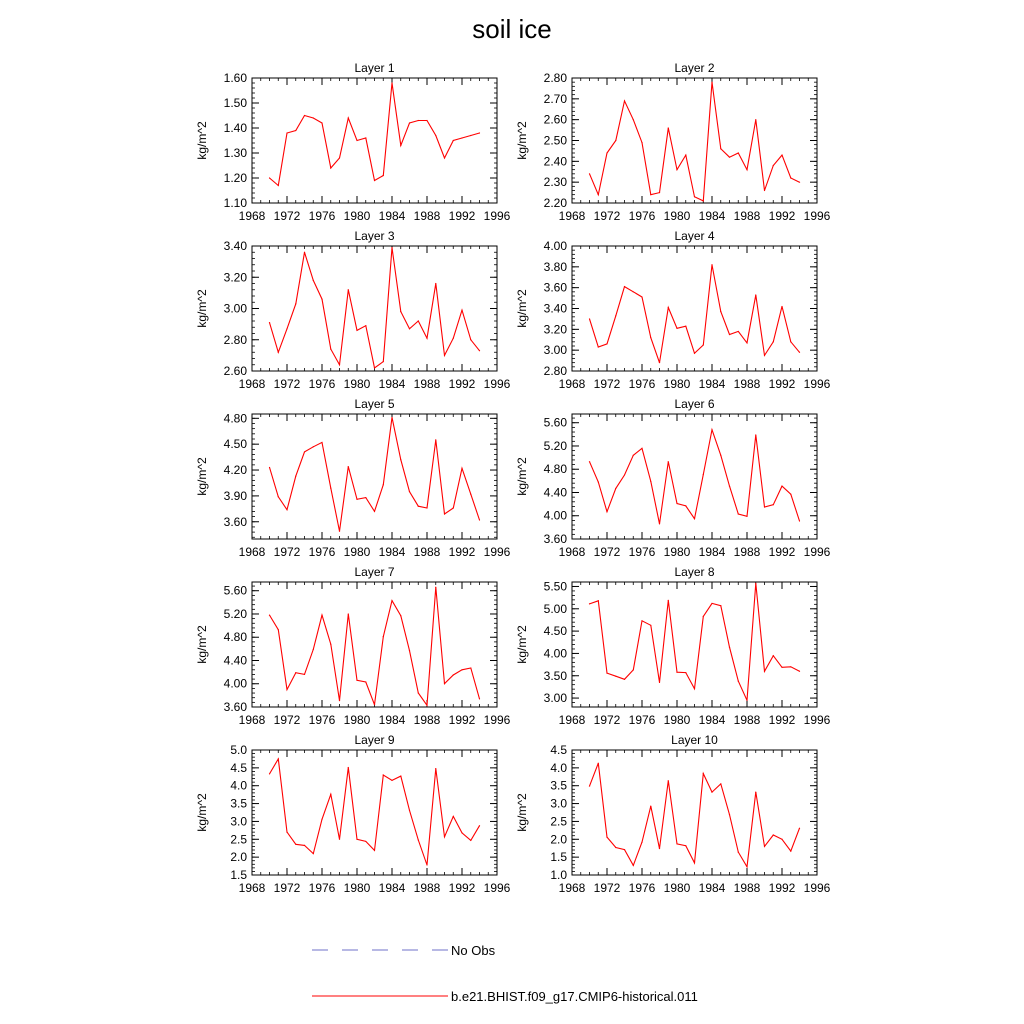  Describe the element at coordinates (556, 492) in the screenshot. I see `y-tick-label: 4.40` at that location.